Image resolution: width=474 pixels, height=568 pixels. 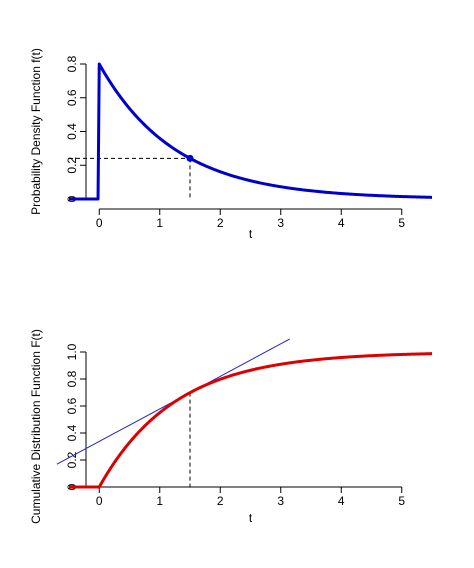 I want to click on y-axis-title: Probability Density Function f(t), so click(x=36, y=131).